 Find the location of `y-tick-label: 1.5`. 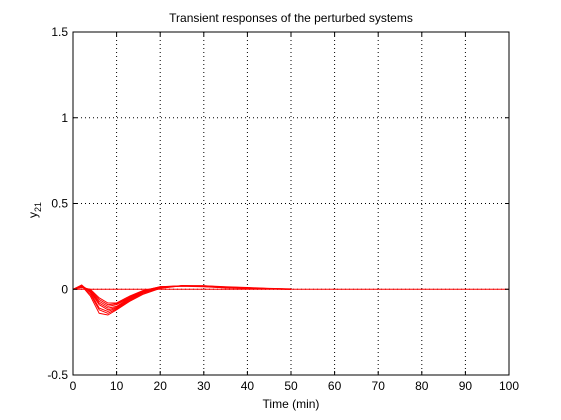

y-tick-label: 1.5 is located at coordinates (59, 32).